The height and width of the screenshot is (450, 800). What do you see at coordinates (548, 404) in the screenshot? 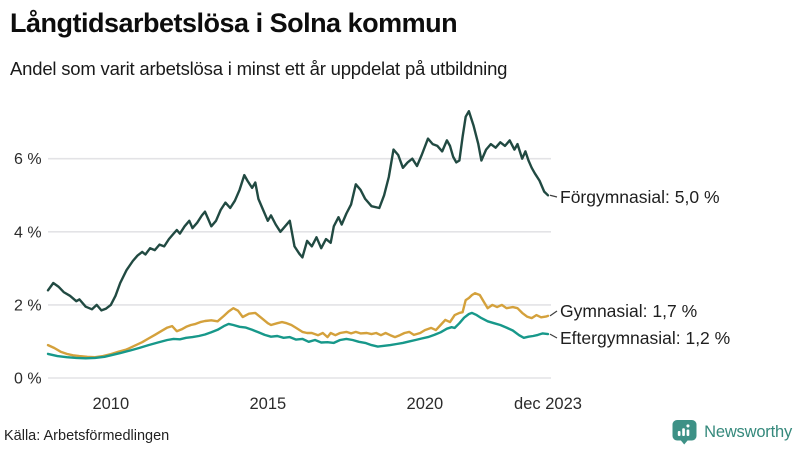
I see `x-axis-tick-label: dec 2023` at bounding box center [548, 404].